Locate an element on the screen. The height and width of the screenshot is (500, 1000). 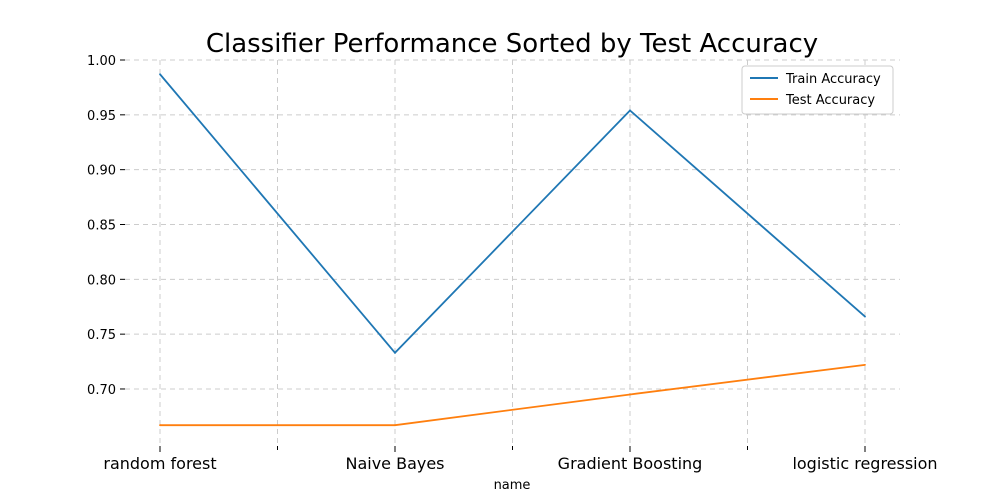
legend: Train Accuracy Test Accuracy is located at coordinates (817, 90).